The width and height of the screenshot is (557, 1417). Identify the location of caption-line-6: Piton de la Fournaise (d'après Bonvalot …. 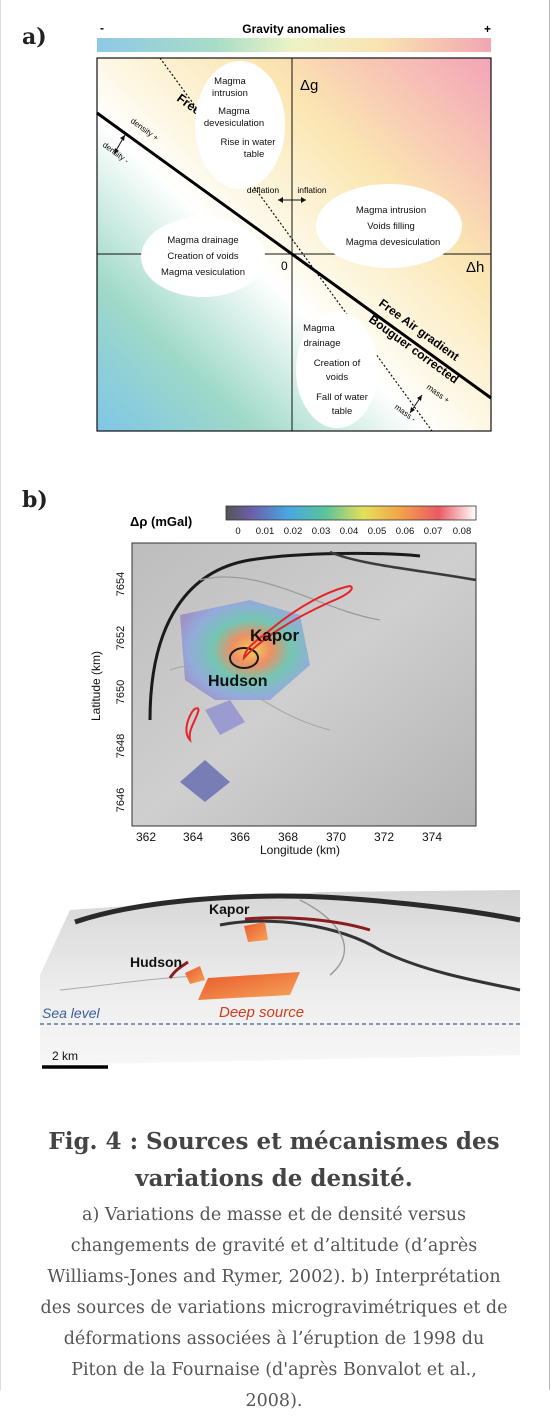
(274, 1370).